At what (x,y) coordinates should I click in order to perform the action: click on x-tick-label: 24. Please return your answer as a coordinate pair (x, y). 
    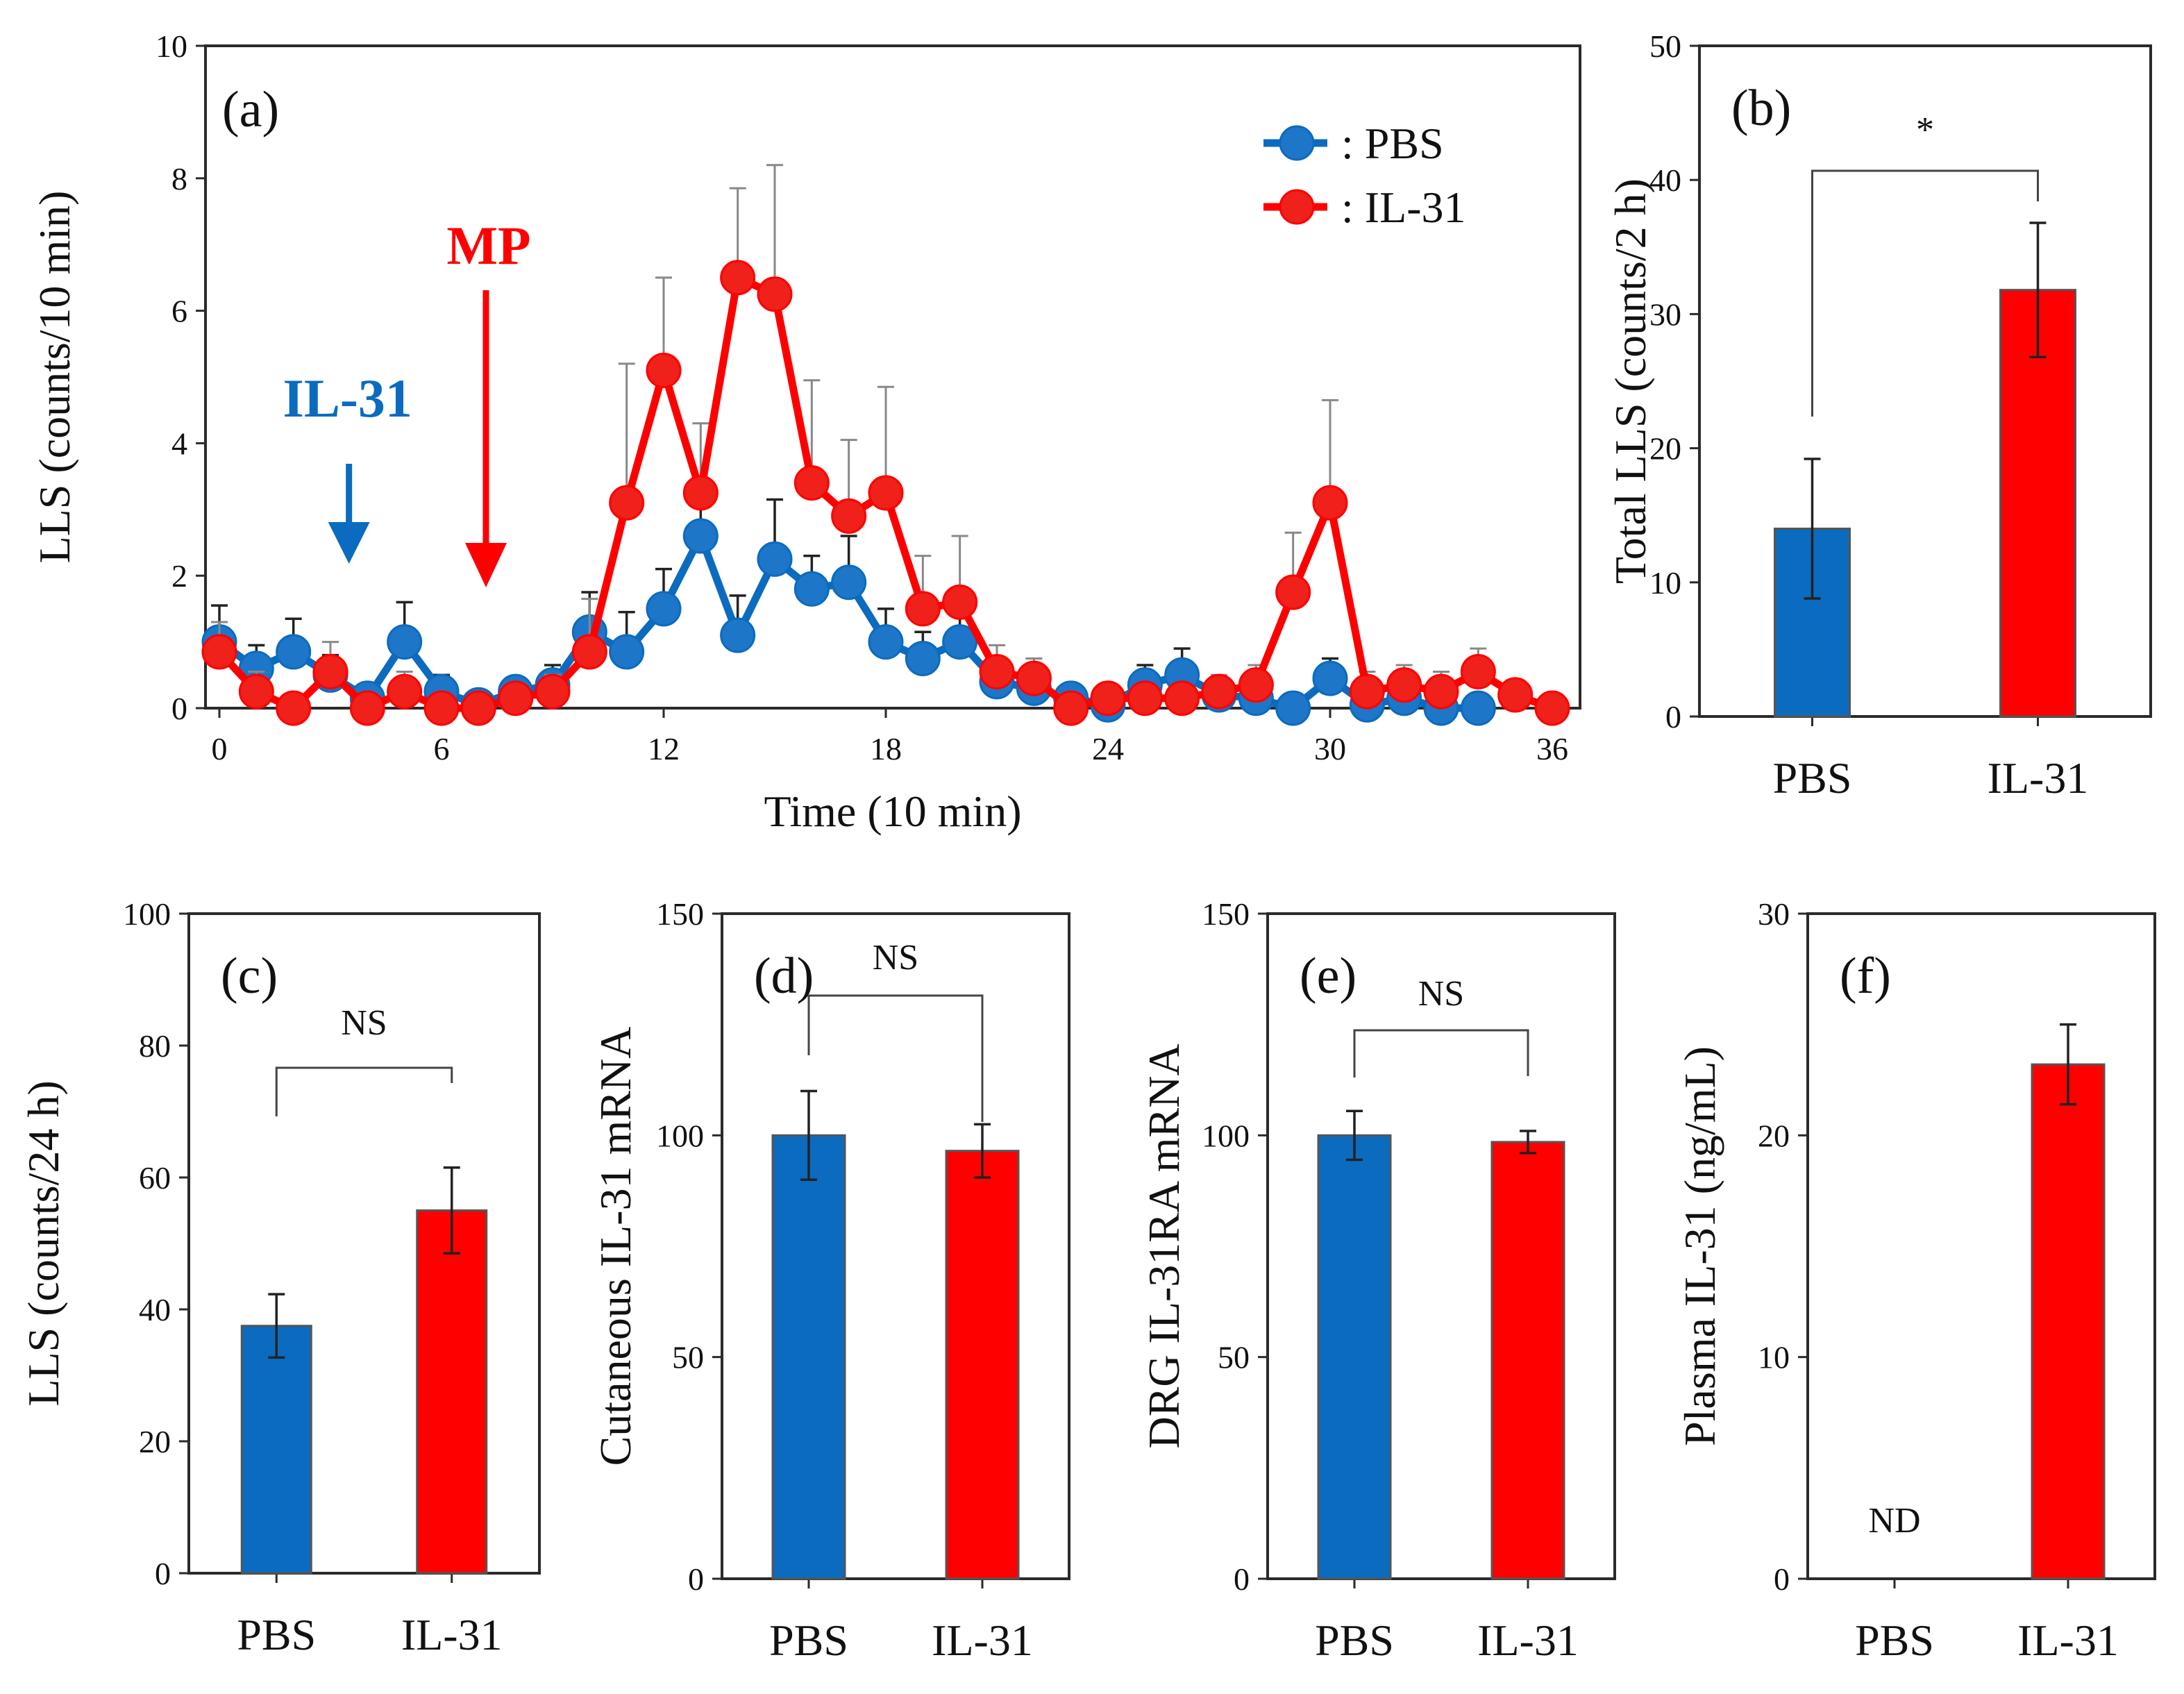
    Looking at the image, I should click on (1108, 748).